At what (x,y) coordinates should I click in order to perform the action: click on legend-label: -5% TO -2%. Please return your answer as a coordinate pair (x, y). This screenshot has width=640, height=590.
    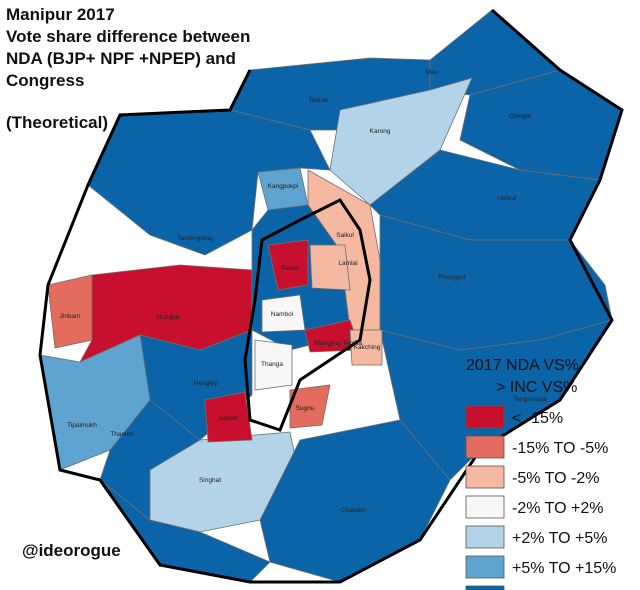
    Looking at the image, I should click on (555, 478).